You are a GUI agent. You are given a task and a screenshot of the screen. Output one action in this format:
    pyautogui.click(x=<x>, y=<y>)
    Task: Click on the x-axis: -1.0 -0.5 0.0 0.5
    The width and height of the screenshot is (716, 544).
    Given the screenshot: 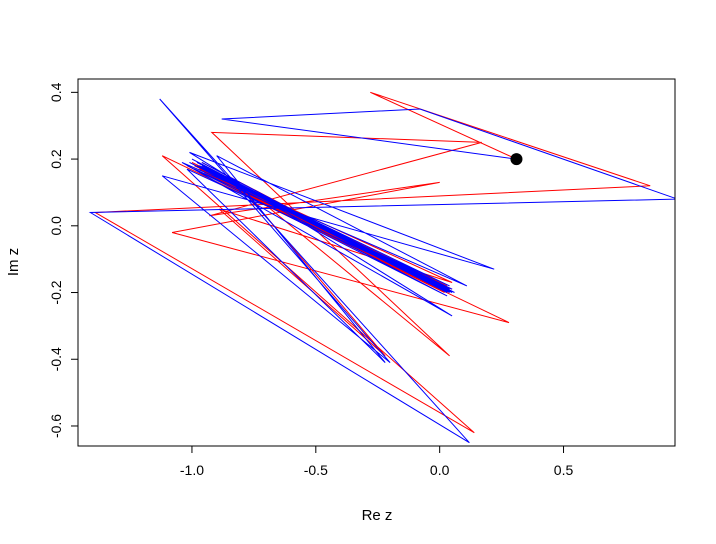 What is the action you would take?
    pyautogui.click(x=377, y=461)
    